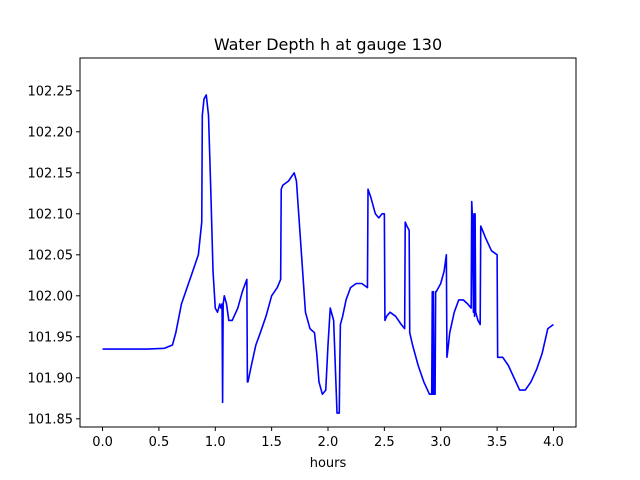  I want to click on y-tick-label: 102.10, so click(51, 214).